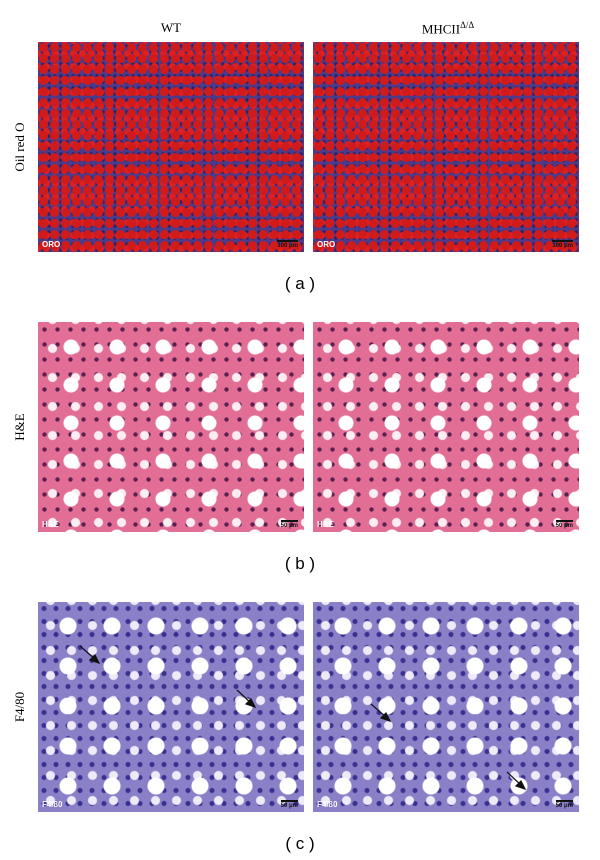 The image size is (600, 860). What do you see at coordinates (300, 843) in the screenshot?
I see `panel-caption: ( c )` at bounding box center [300, 843].